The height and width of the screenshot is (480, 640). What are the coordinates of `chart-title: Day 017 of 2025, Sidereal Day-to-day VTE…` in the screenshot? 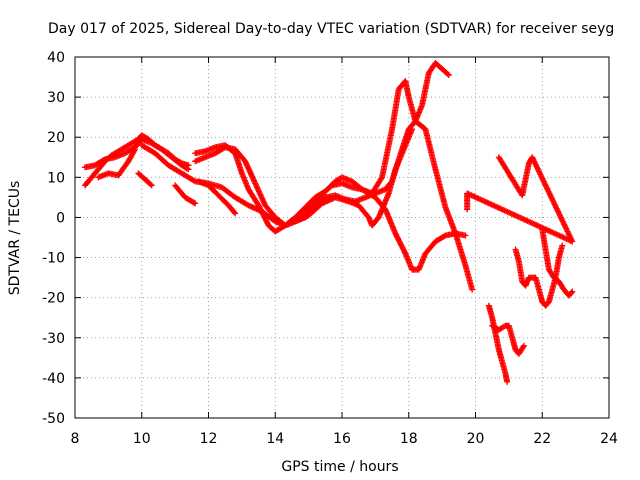 It's located at (331, 29).